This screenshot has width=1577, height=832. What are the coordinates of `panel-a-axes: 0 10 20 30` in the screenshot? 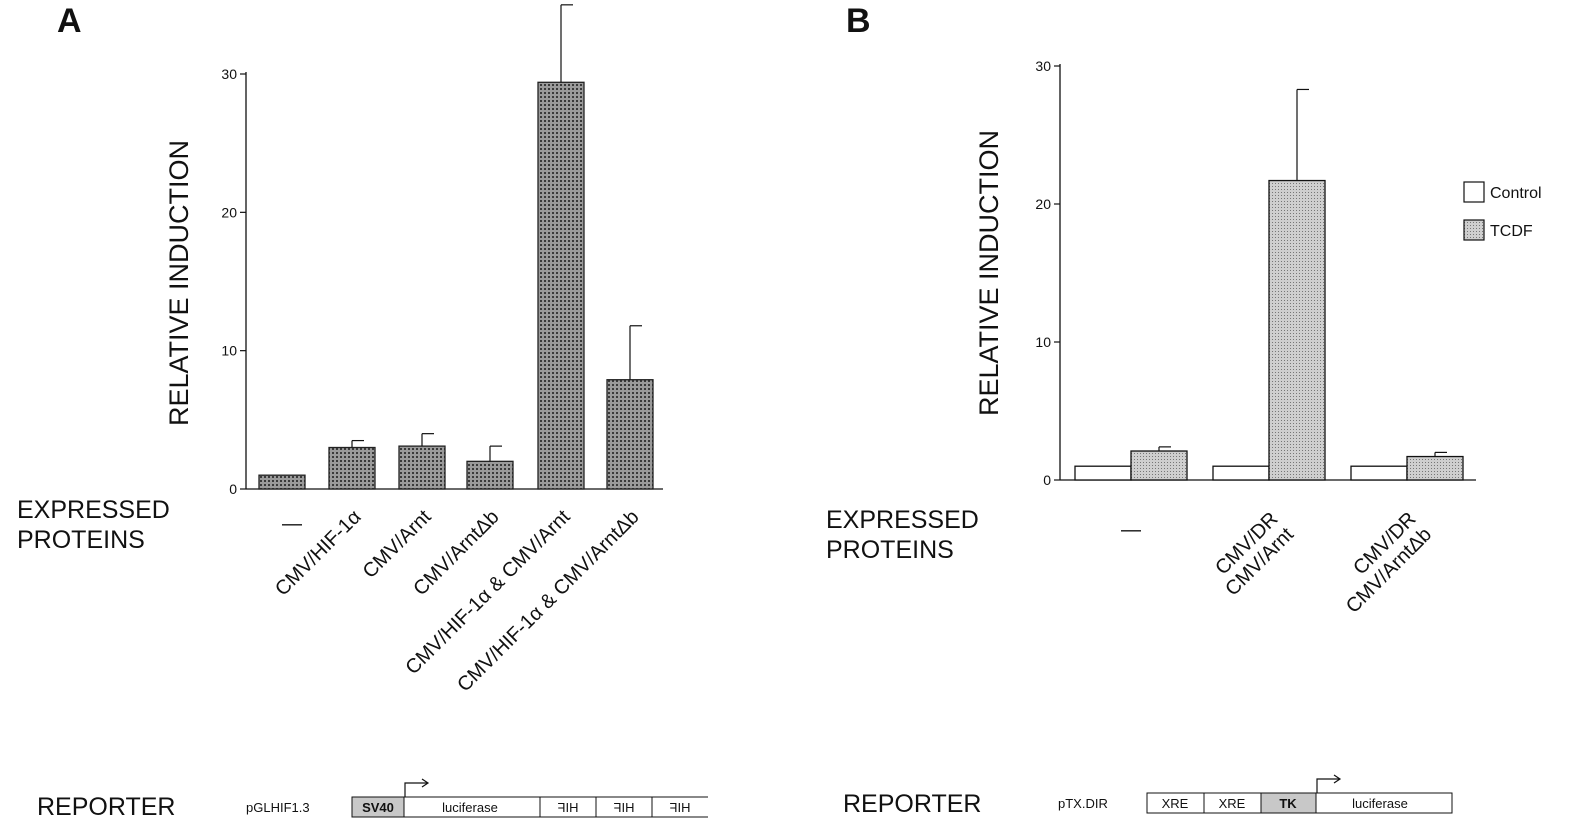 It's located at (442, 281).